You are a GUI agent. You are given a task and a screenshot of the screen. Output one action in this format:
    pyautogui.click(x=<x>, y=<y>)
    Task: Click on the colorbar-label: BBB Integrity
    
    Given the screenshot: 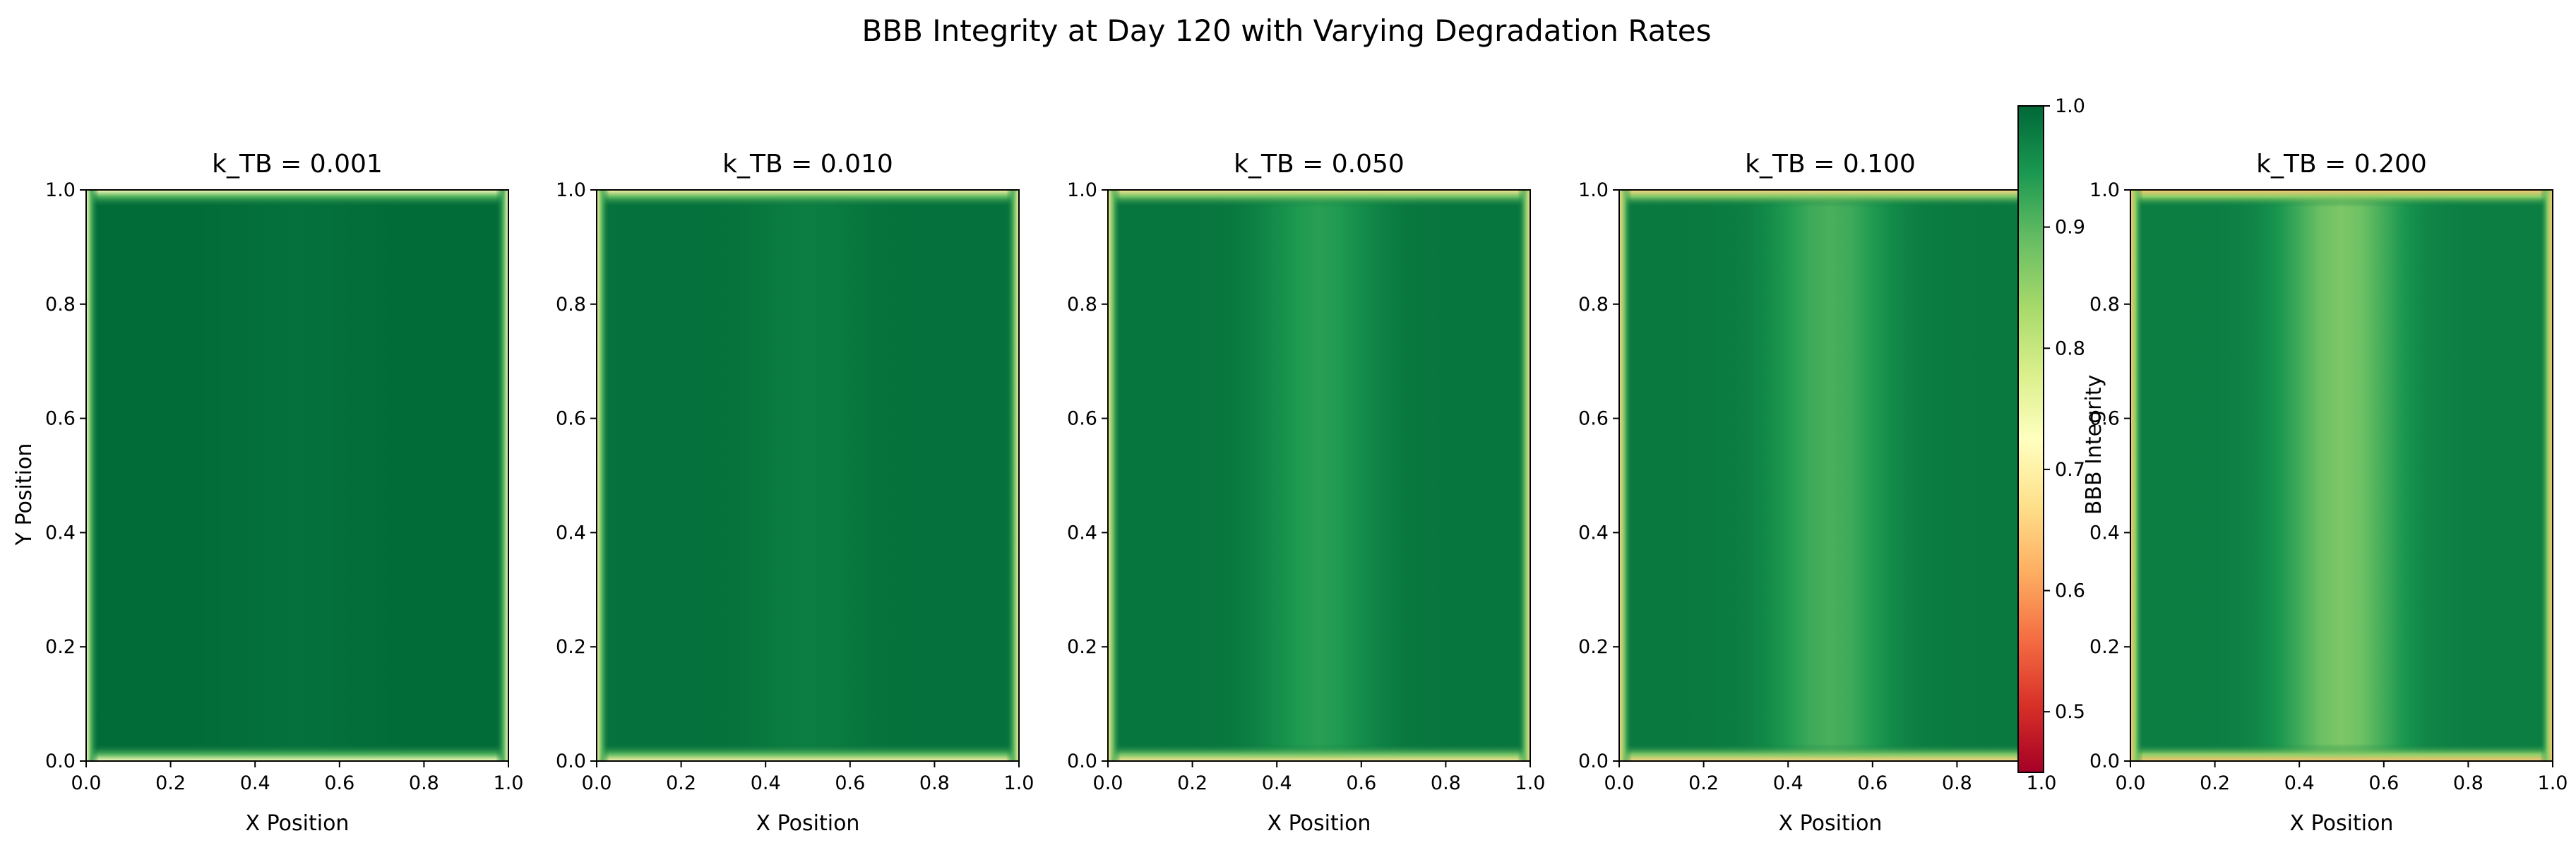 What is the action you would take?
    pyautogui.click(x=2094, y=445)
    